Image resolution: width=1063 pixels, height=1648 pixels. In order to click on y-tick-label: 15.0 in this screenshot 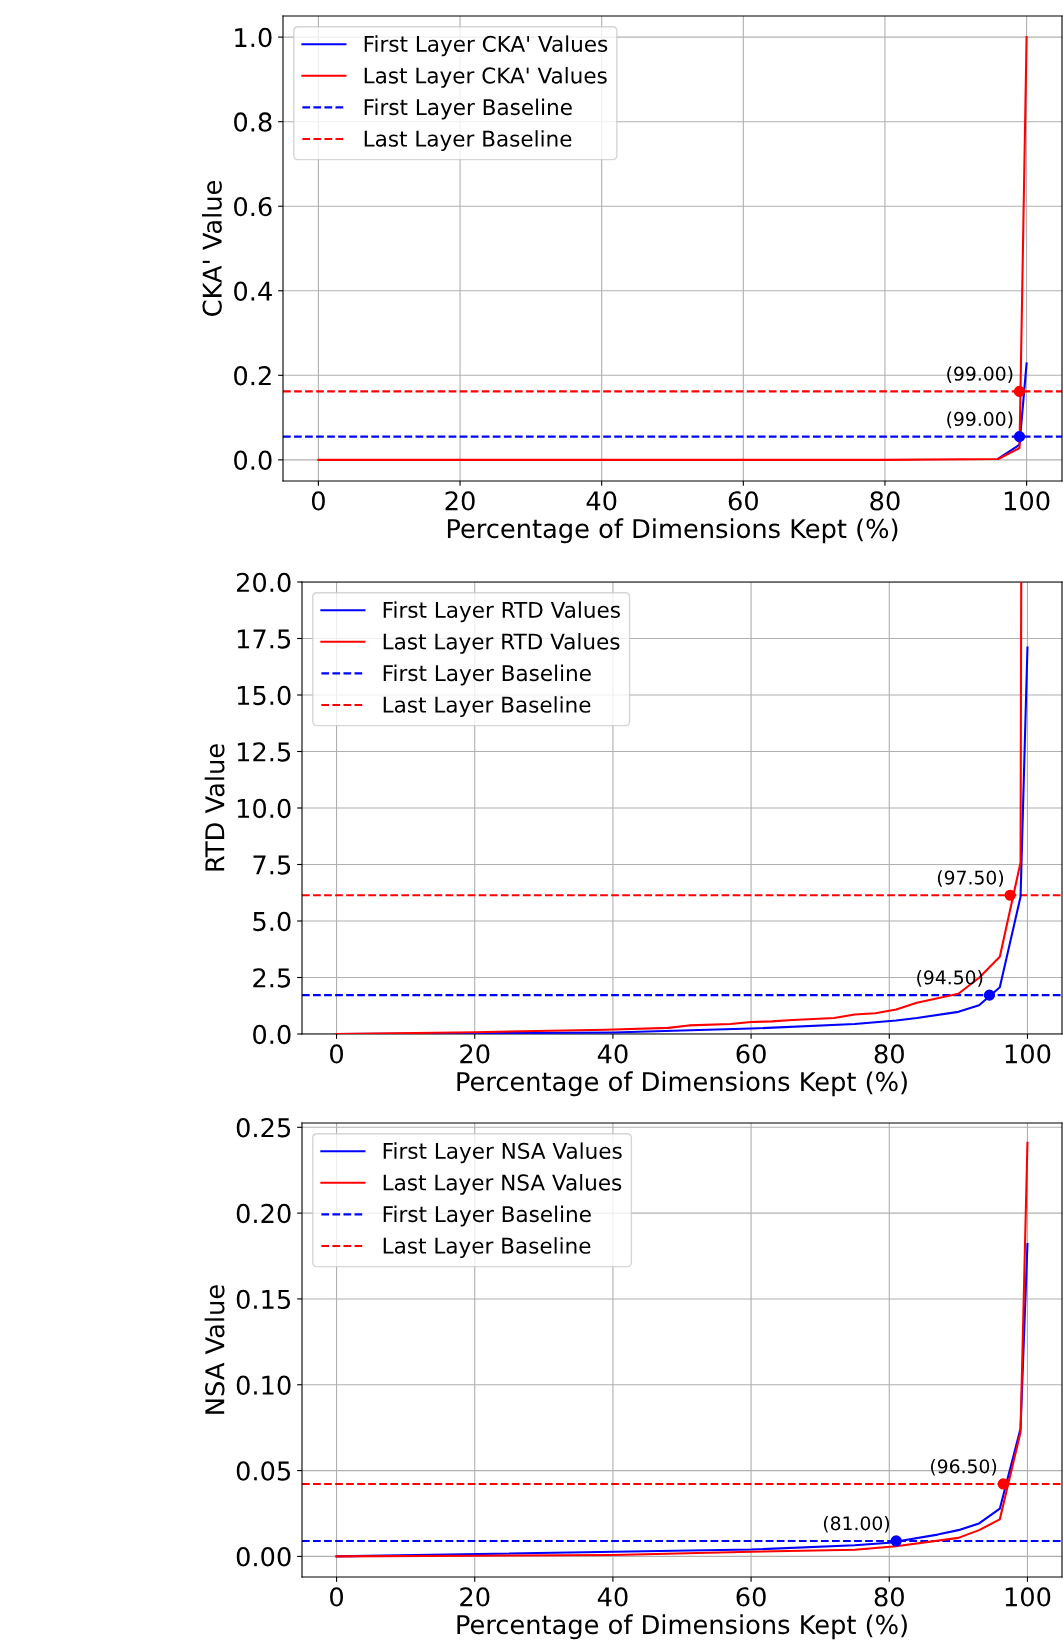, I will do `click(264, 695)`.